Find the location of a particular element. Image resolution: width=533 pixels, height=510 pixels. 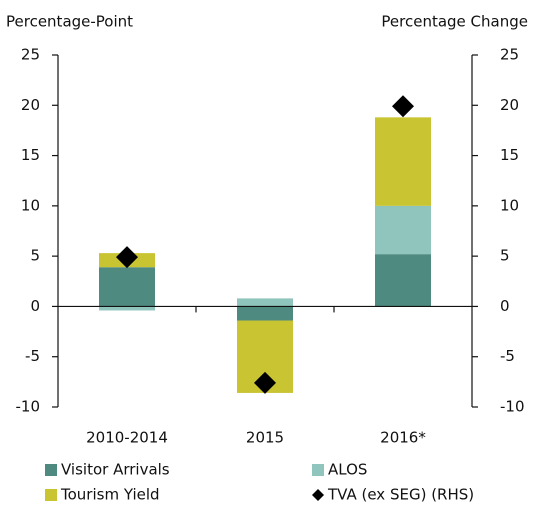

y2-axis-title: Percentage Change is located at coordinates (454, 22).